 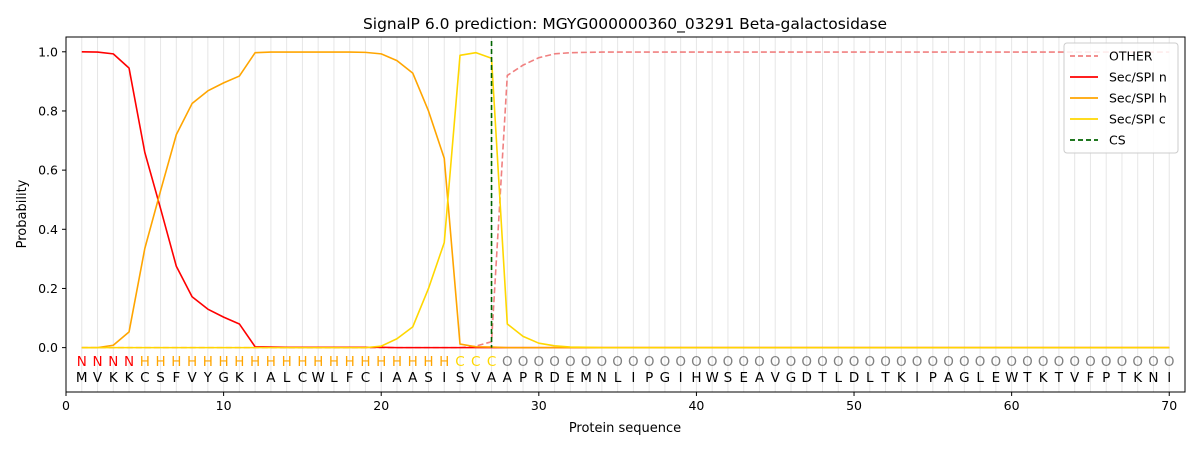 I want to click on x-axis-ticks: 0 10 20 30 40 50 60 70, so click(x=619, y=402).